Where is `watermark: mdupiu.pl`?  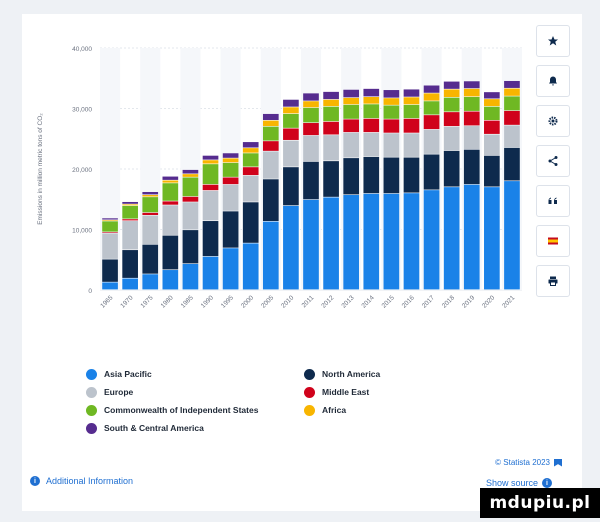
watermark: mdupiu.pl is located at coordinates (540, 503).